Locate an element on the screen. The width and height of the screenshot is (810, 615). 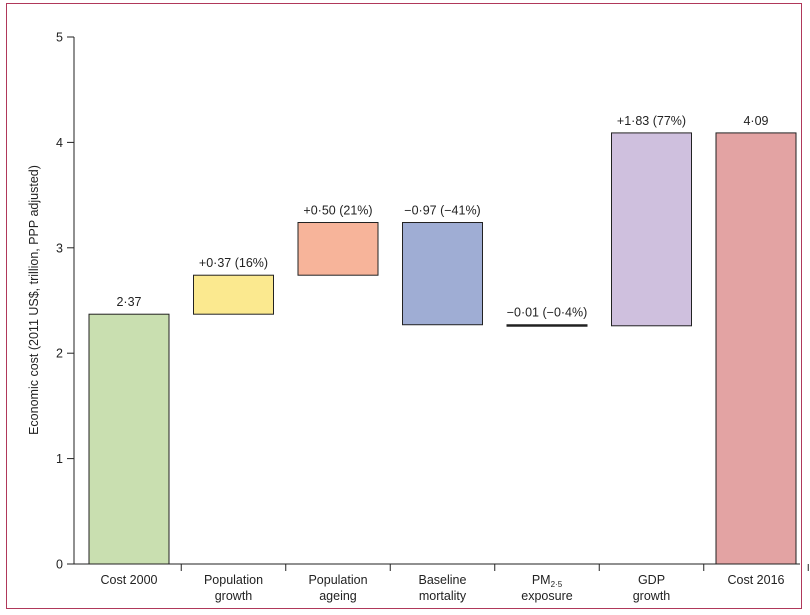
category-label: PM2·5 is located at coordinates (547, 581).